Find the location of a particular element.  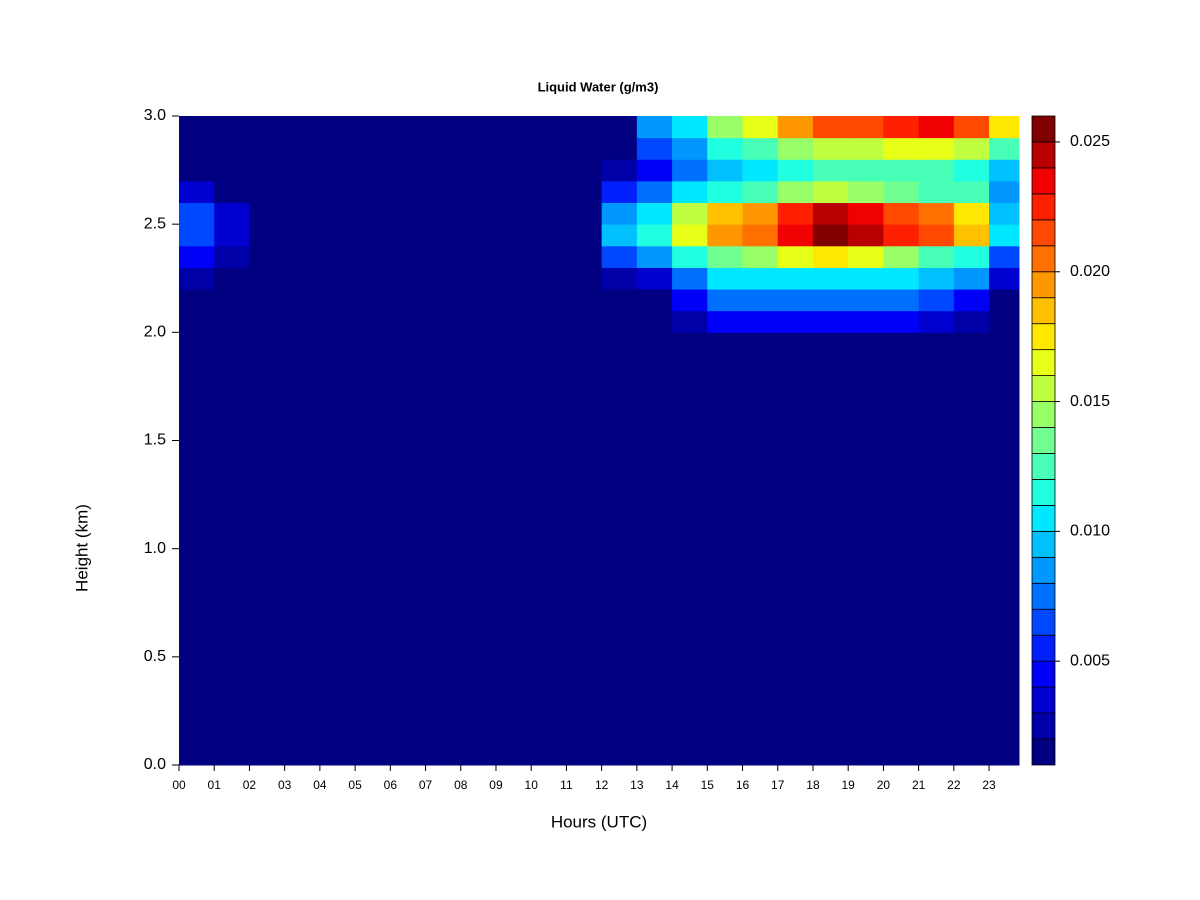

y-tick-label: 2.0 is located at coordinates (155, 332).